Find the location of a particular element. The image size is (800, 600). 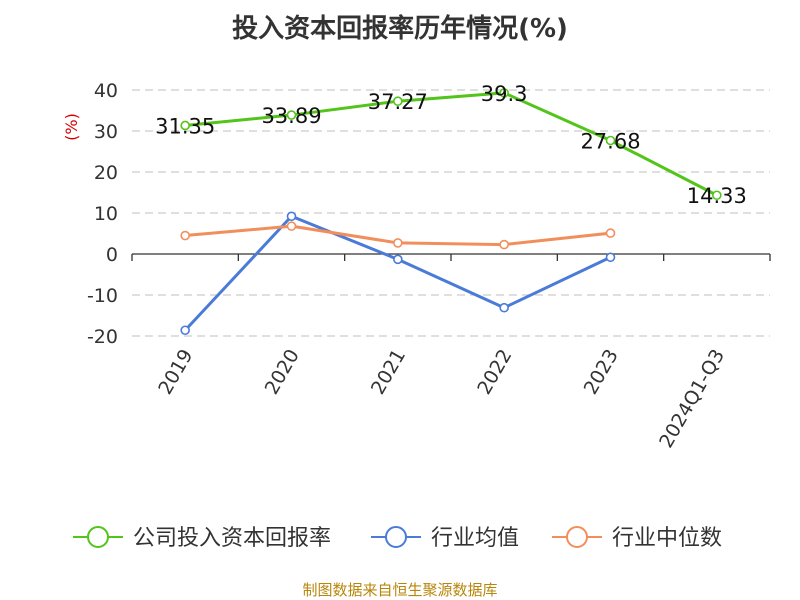

x-tick-label: 2024Q1-Q3 is located at coordinates (692, 399).